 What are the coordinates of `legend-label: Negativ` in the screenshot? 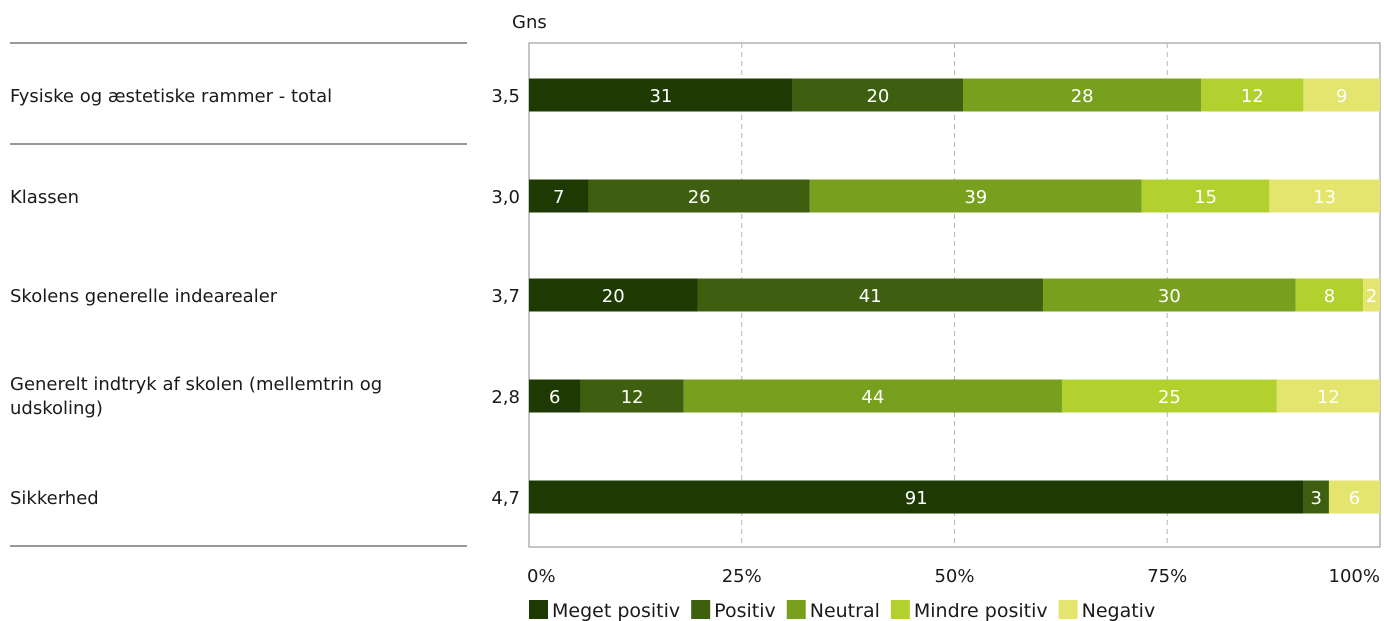 It's located at (1119, 610).